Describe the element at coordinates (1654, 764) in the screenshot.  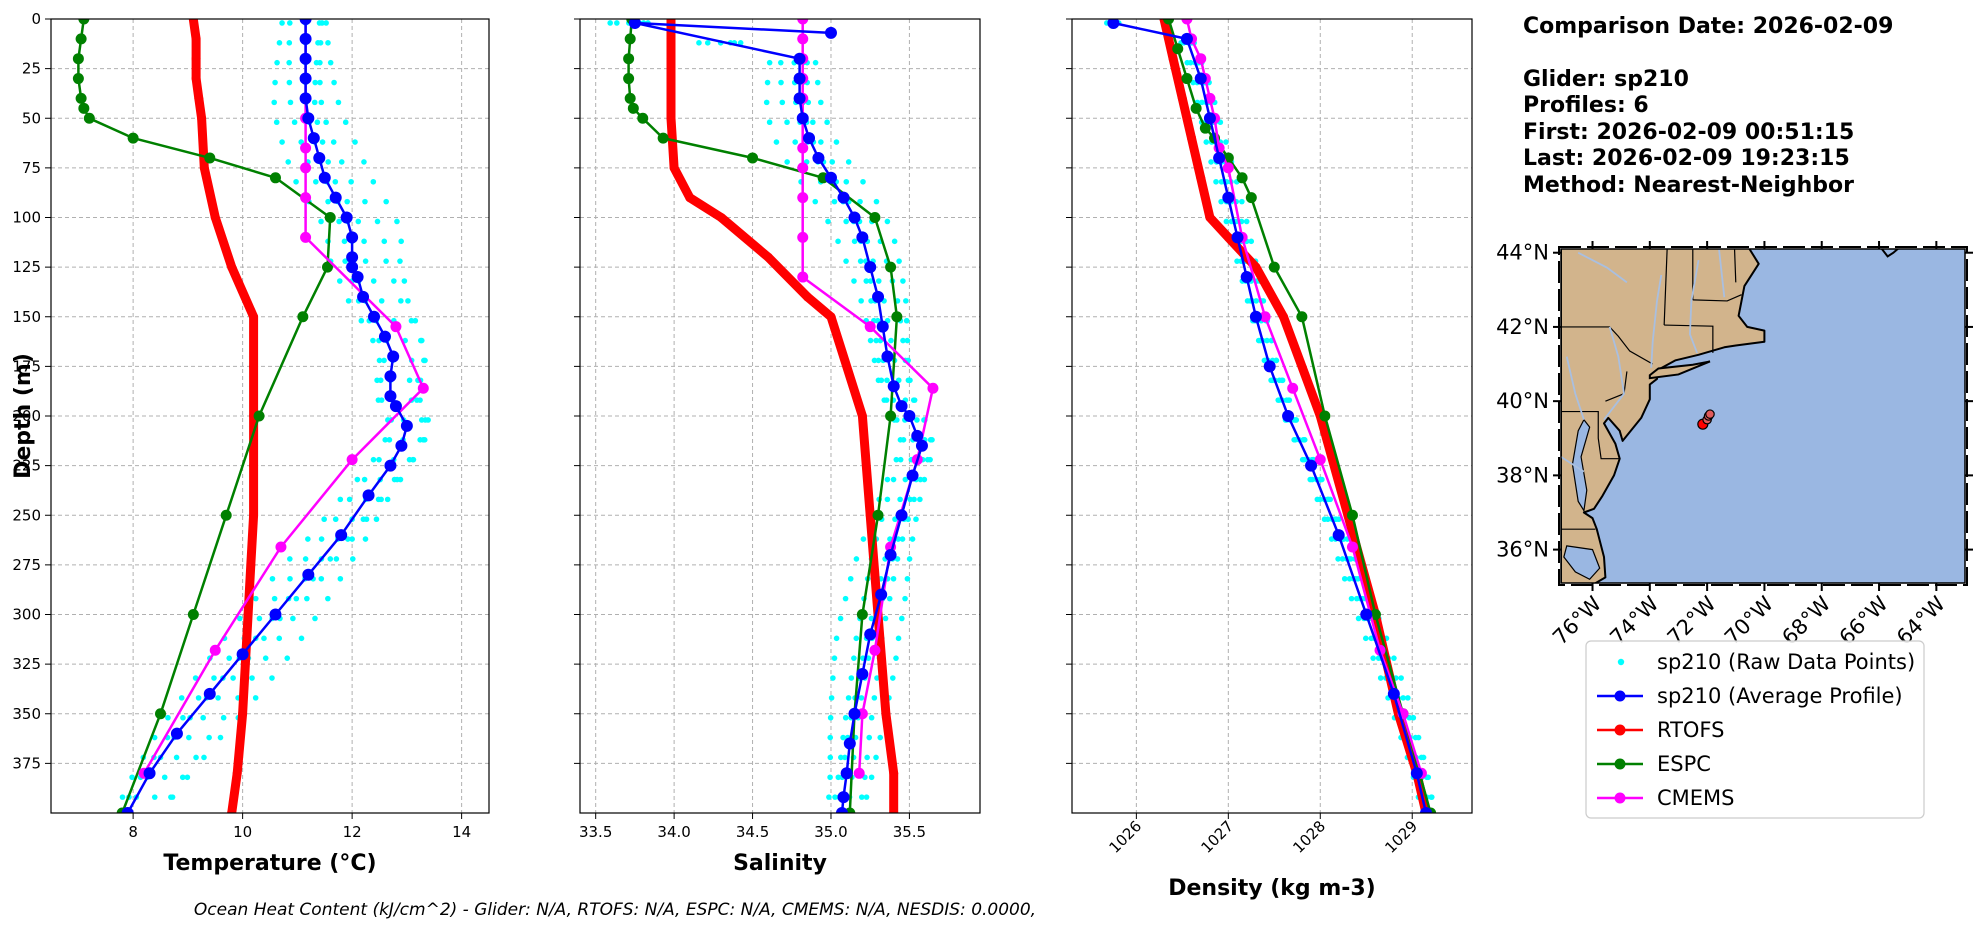
I see `legend-entry-espc: ESPC` at that location.